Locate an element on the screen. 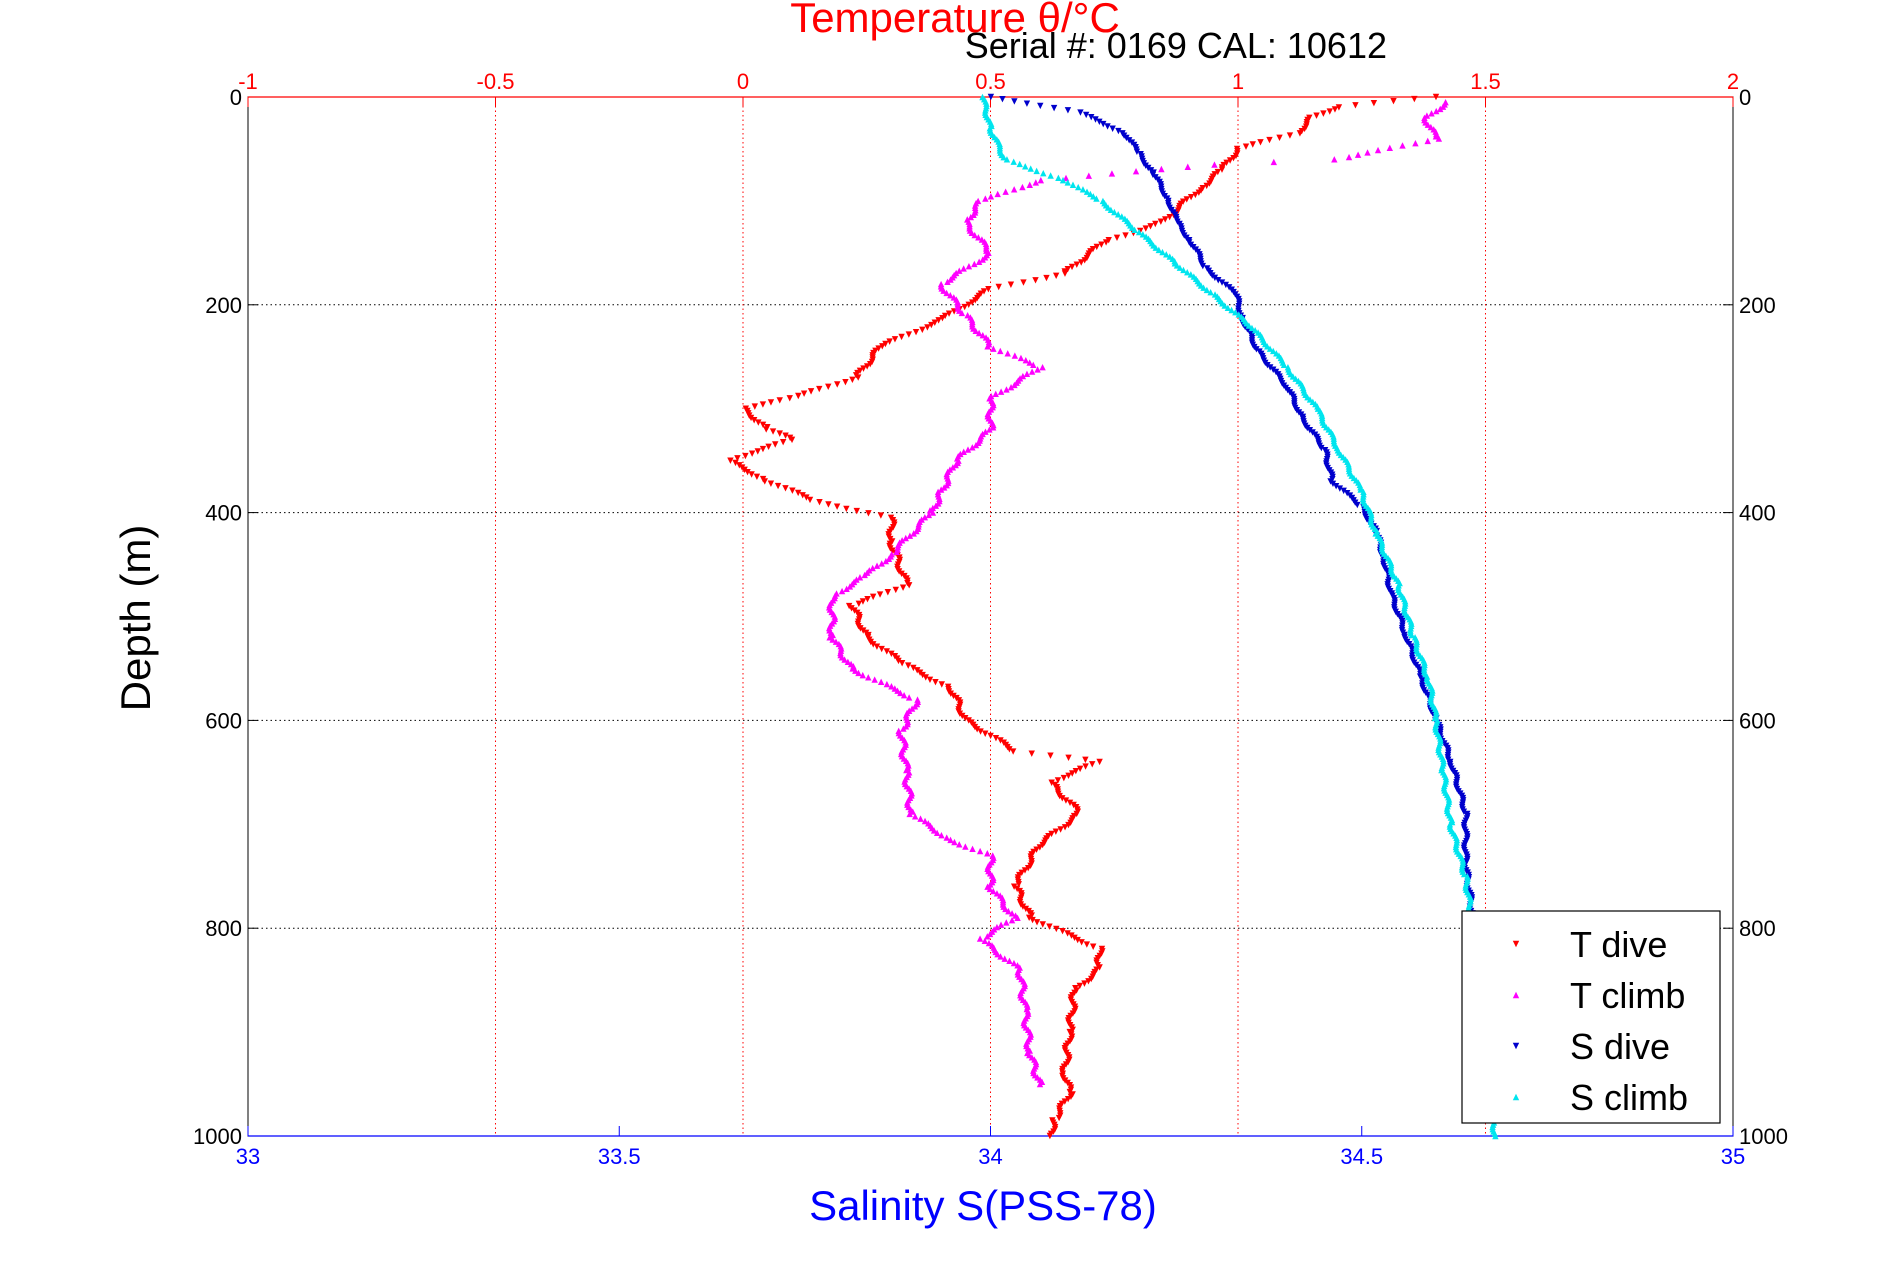 The image size is (1891, 1262). temperature-tick-label: -1 is located at coordinates (248, 81).